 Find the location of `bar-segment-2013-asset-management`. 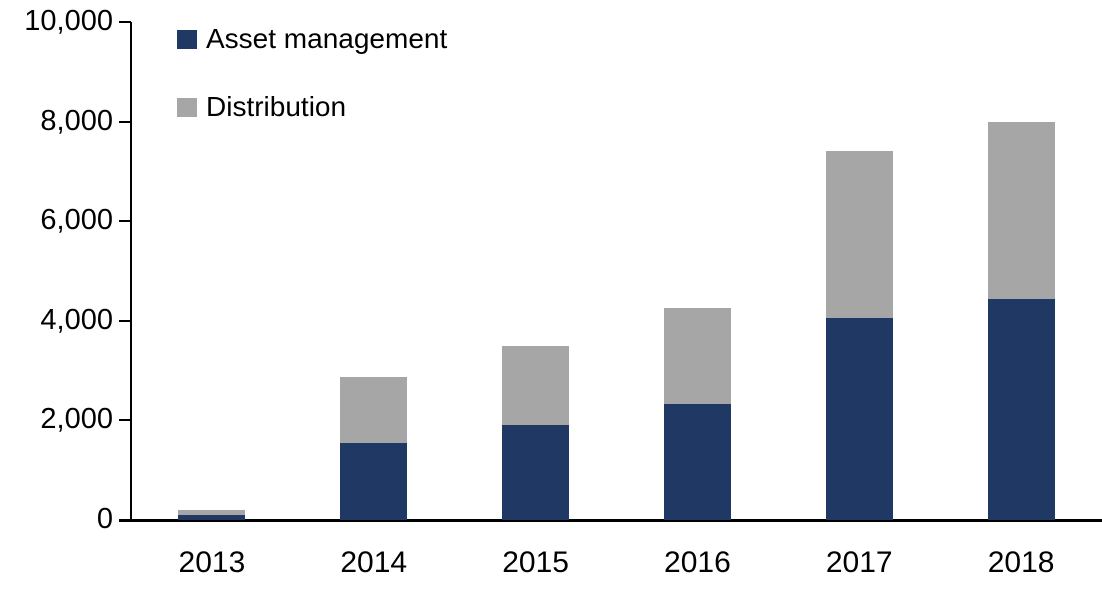

bar-segment-2013-asset-management is located at coordinates (212, 517).